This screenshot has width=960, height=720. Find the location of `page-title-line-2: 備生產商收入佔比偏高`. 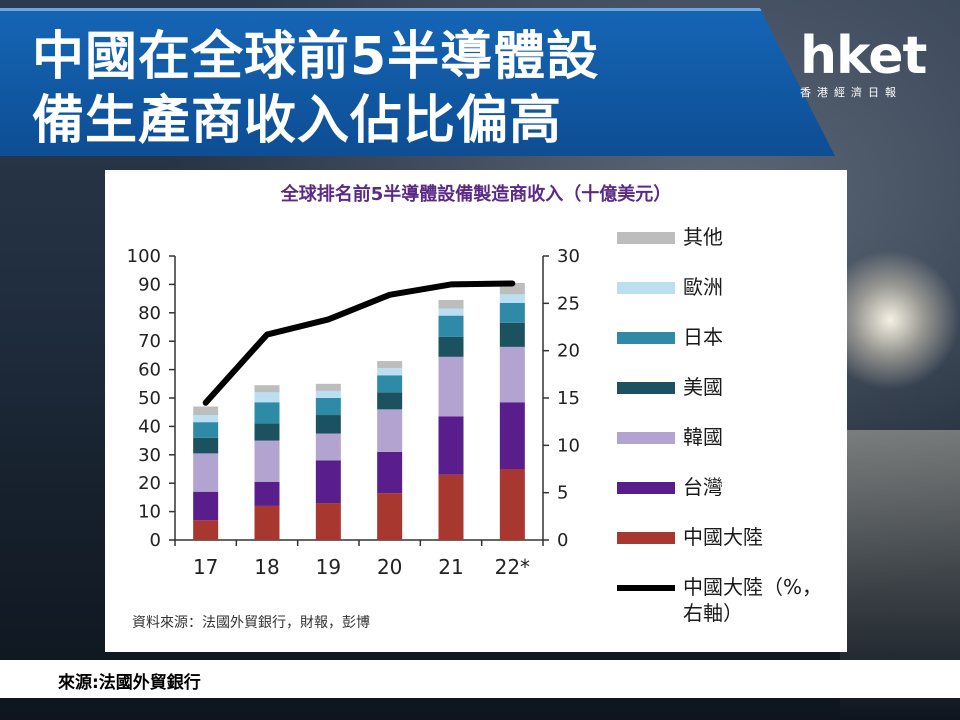

page-title-line-2: 備生產商收入佔比偏高 is located at coordinates (297, 121).